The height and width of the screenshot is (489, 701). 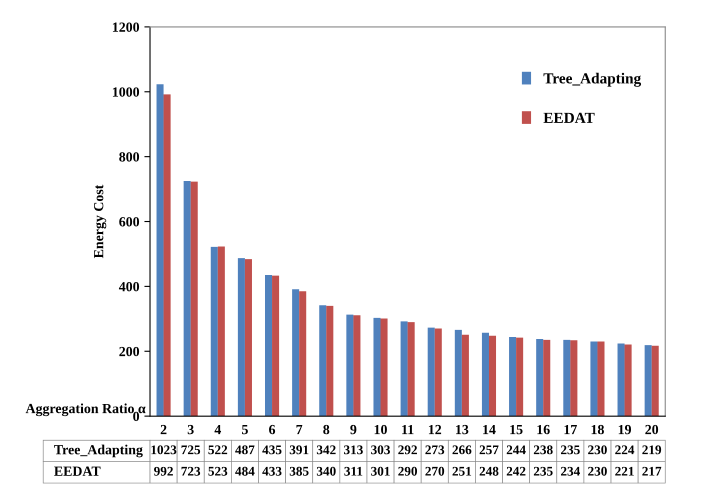 What do you see at coordinates (462, 449) in the screenshot?
I see `data-label: 266` at bounding box center [462, 449].